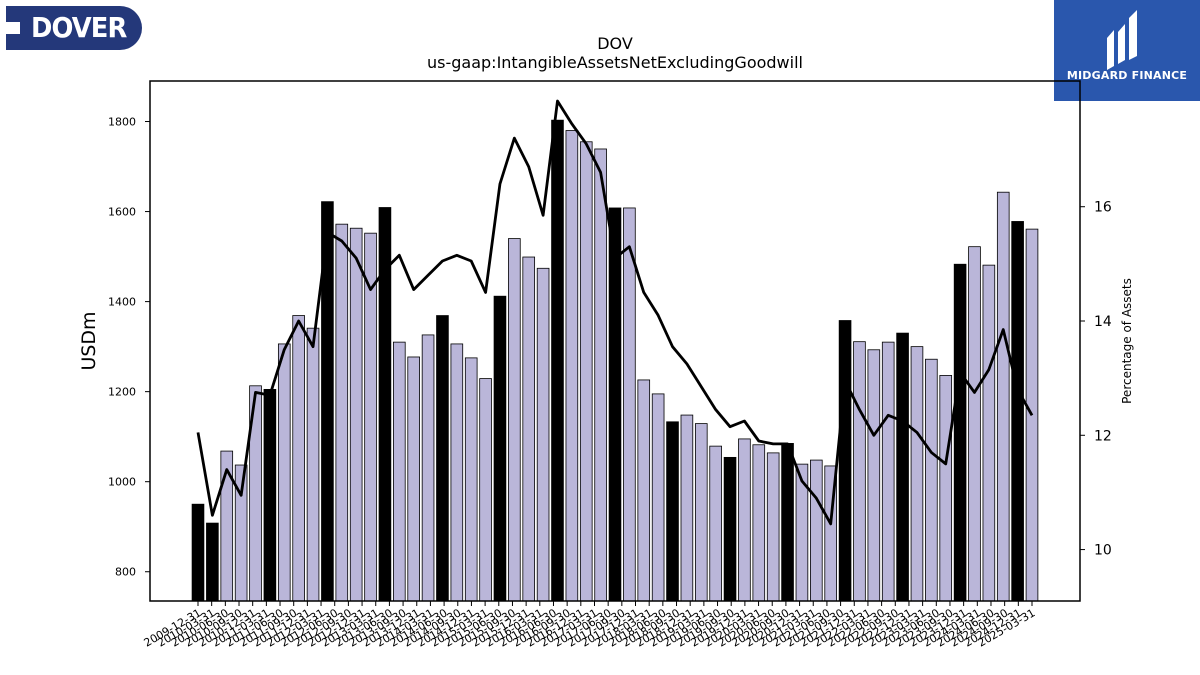  Describe the element at coordinates (122, 302) in the screenshot. I see `y-tick-label: 1400` at that location.